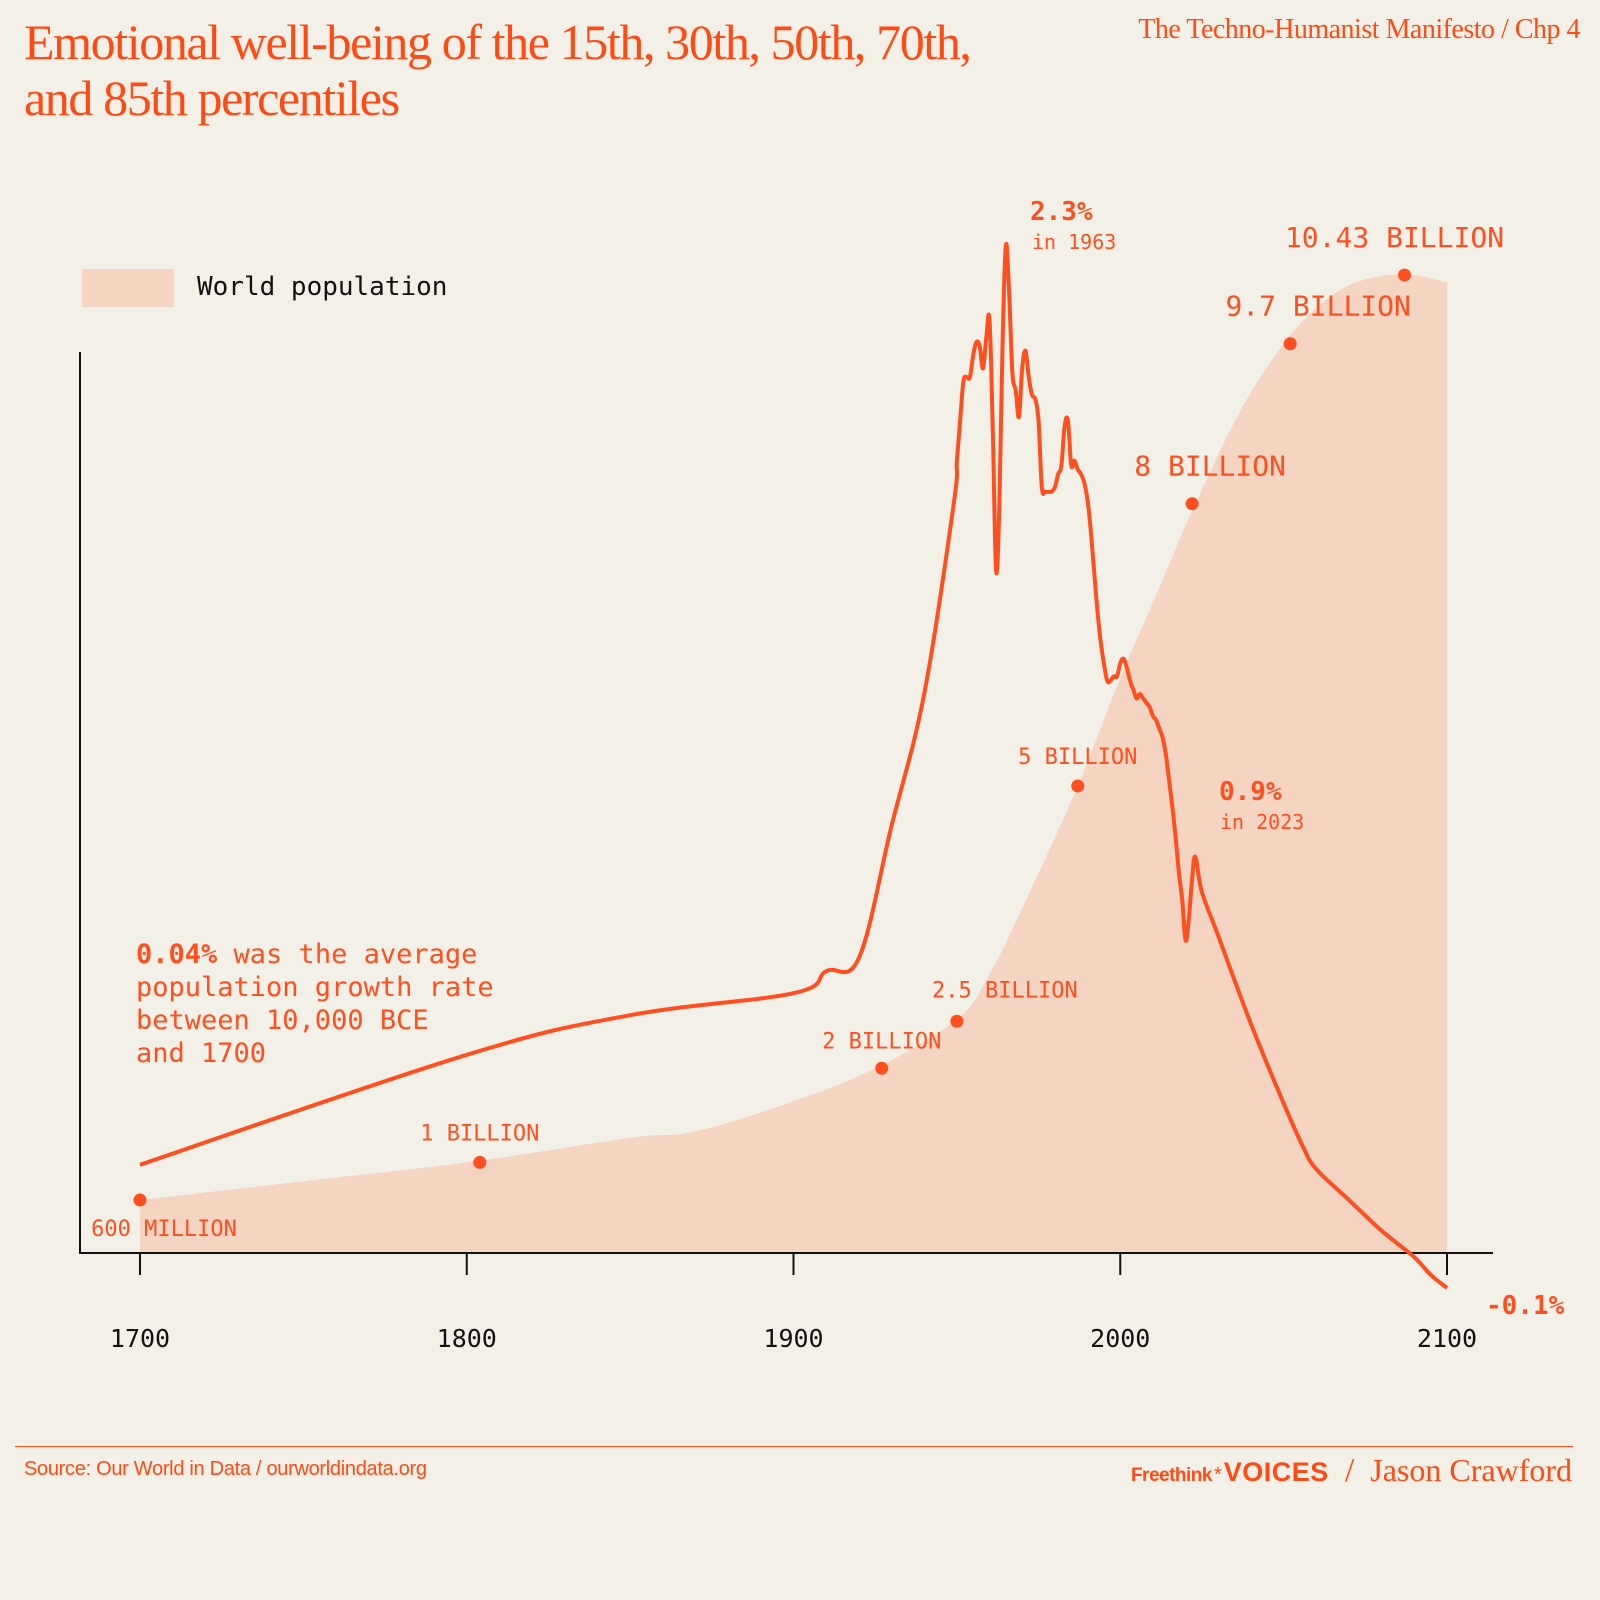 The image size is (1600, 1600). I want to click on x-tick-label: 1900, so click(793, 1338).